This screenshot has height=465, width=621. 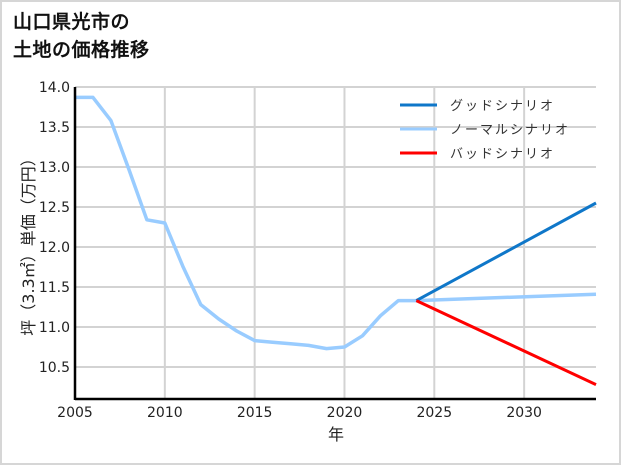 What do you see at coordinates (54, 88) in the screenshot?
I see `y-tick-label: 14.0` at bounding box center [54, 88].